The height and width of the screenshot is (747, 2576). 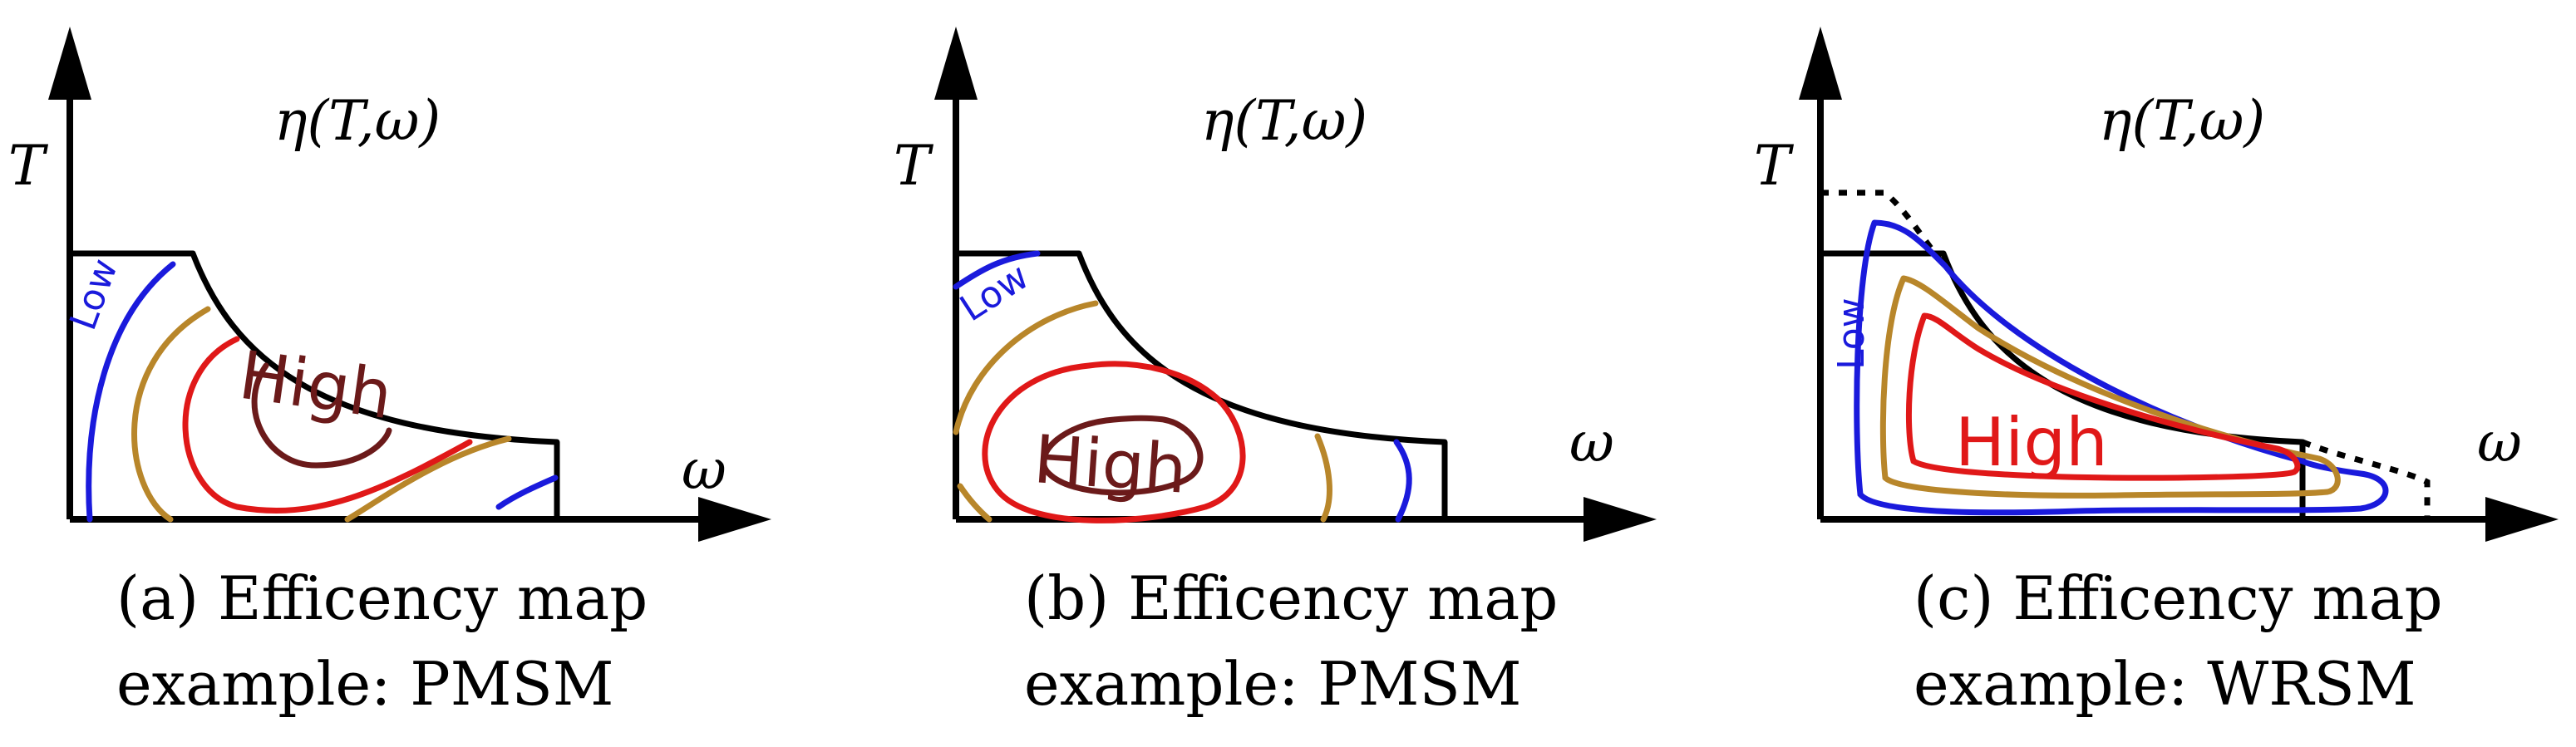 I want to click on panel-b-high-label: High, so click(x=1110, y=465).